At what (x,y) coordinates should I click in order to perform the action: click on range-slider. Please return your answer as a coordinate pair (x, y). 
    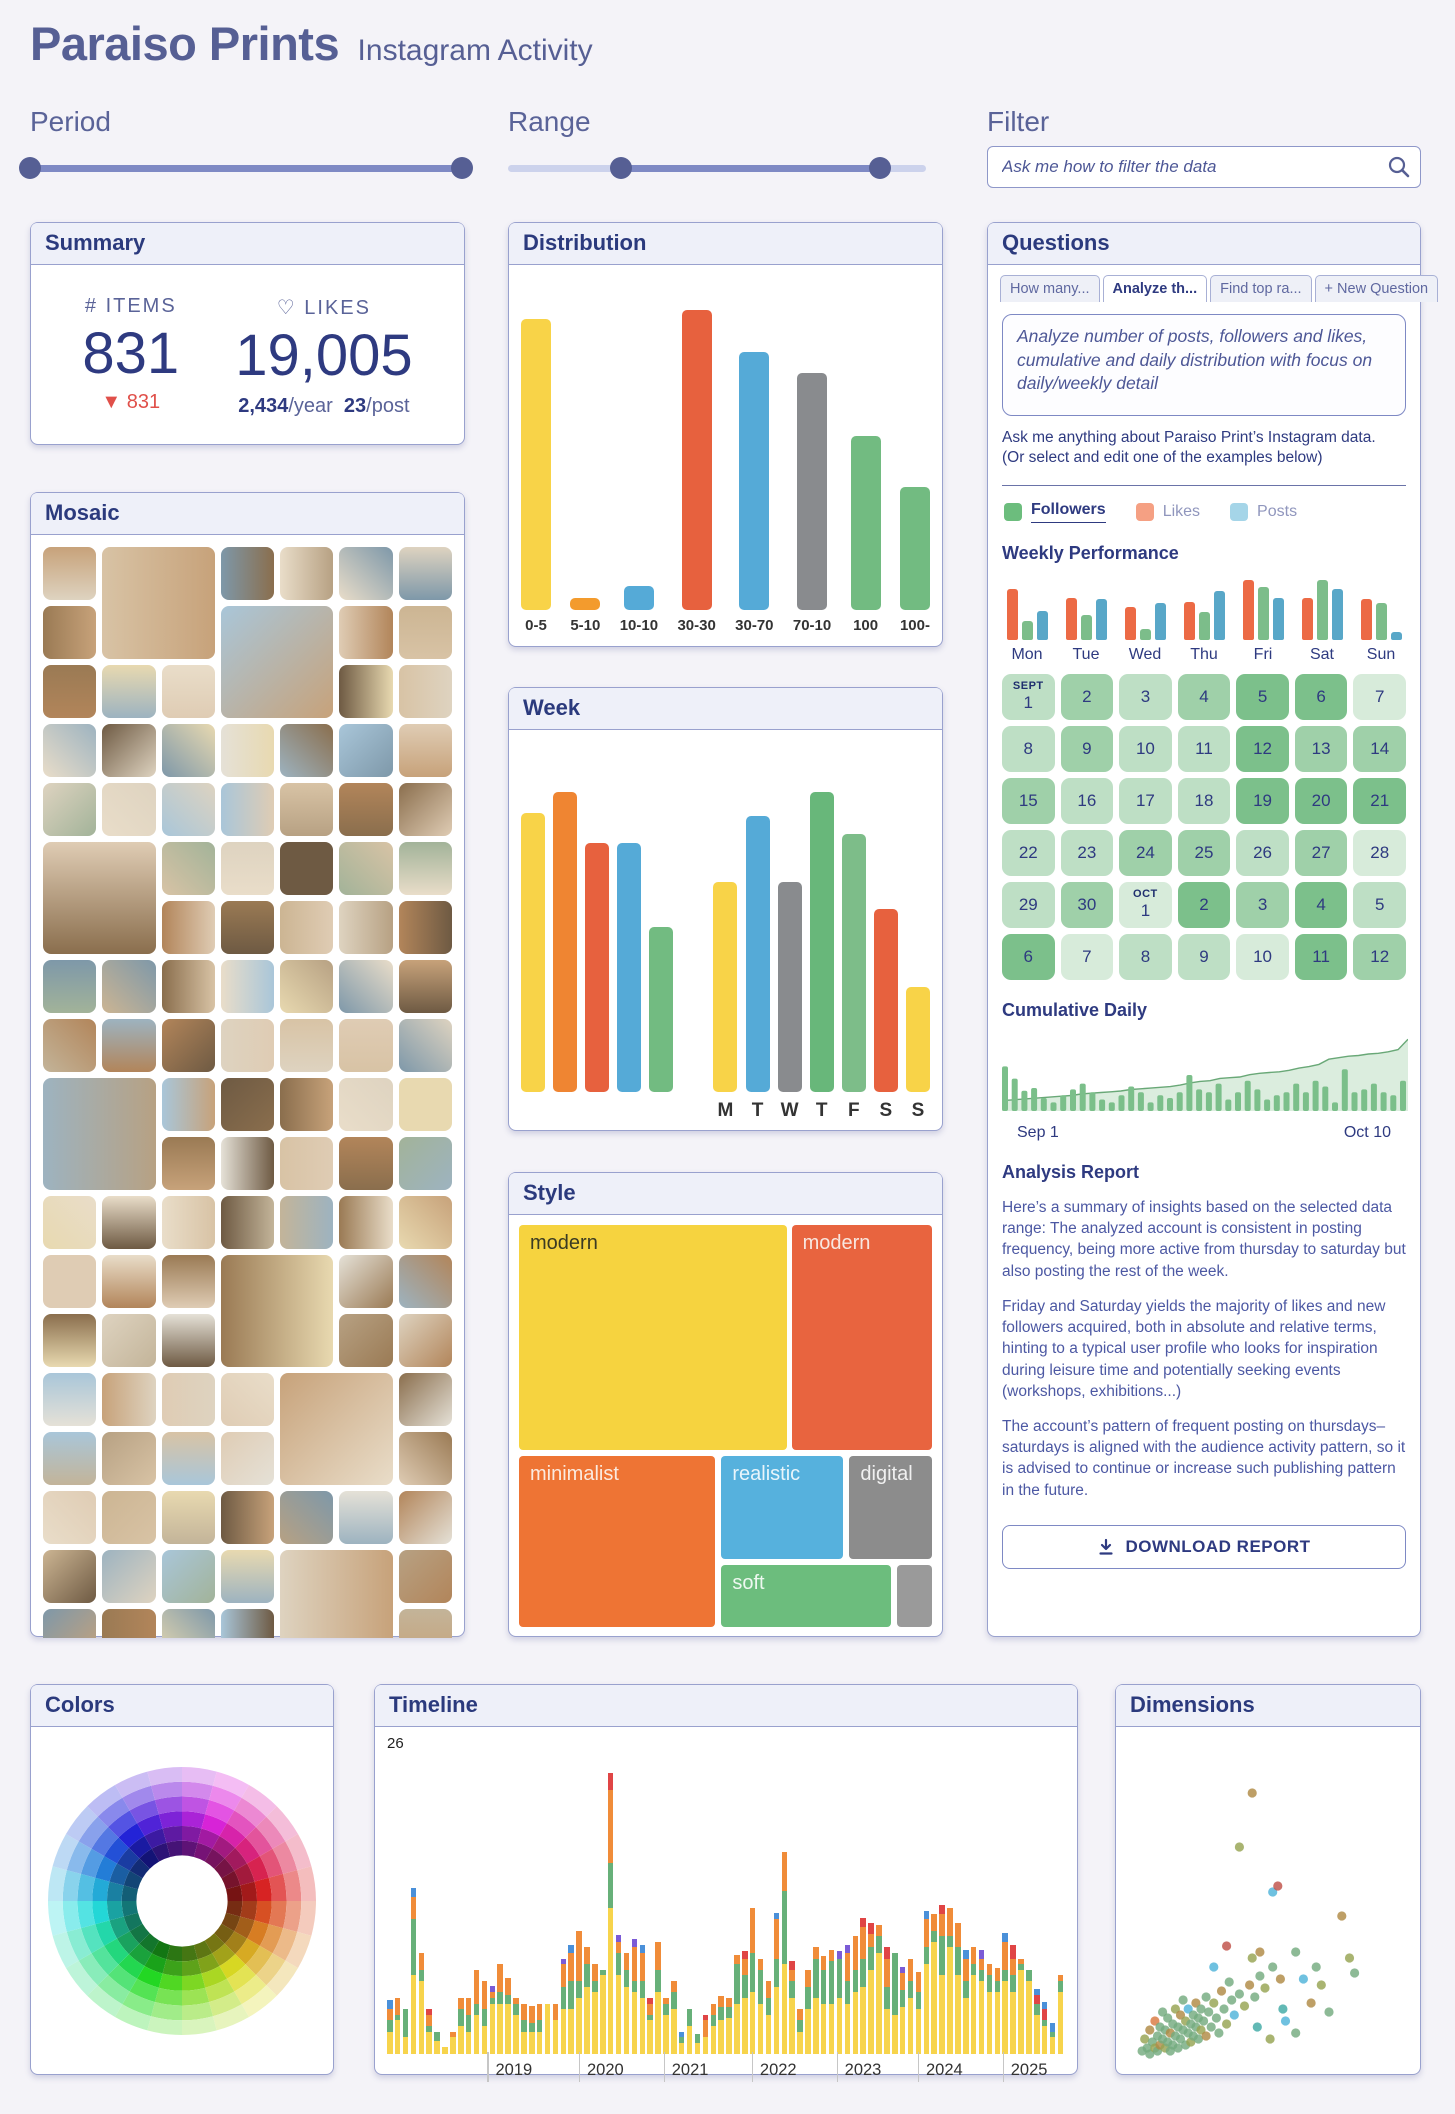
    Looking at the image, I should click on (717, 168).